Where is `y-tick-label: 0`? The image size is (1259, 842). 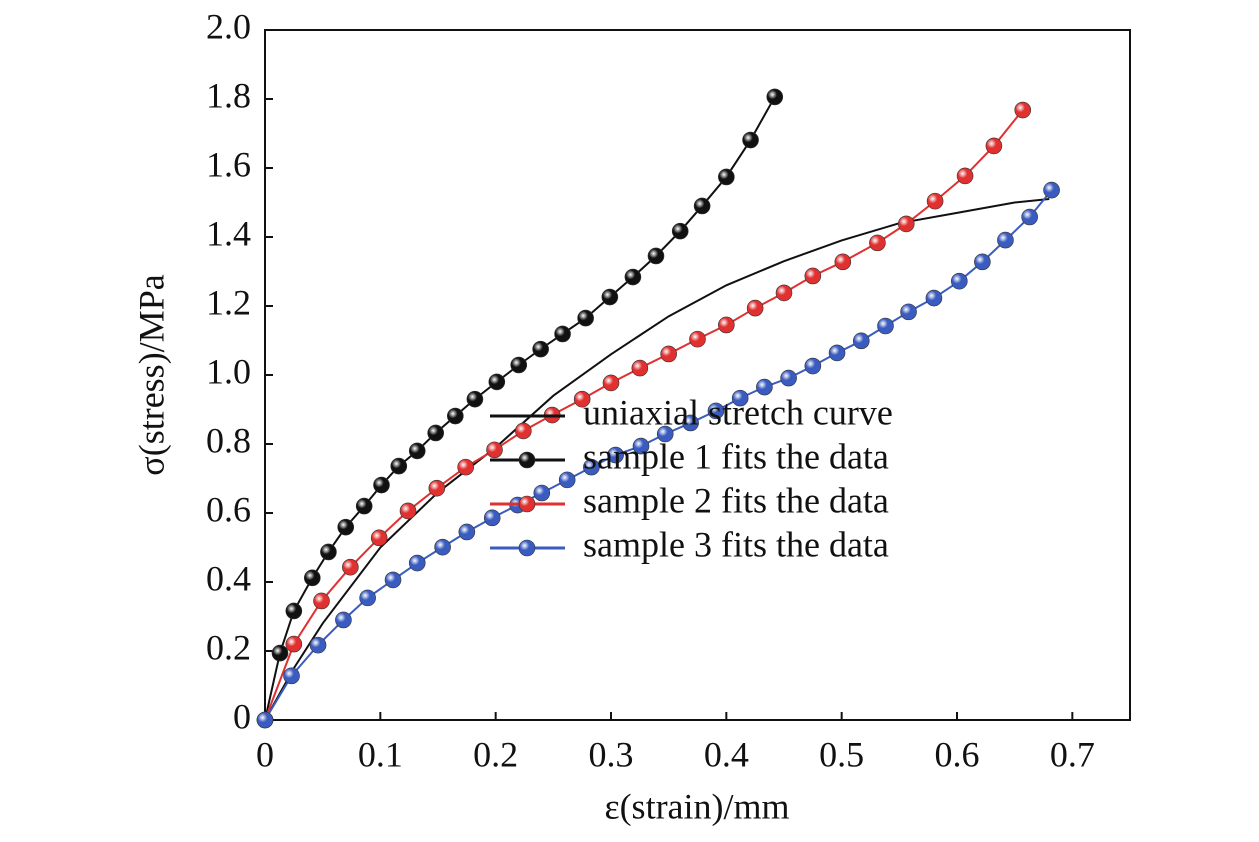
y-tick-label: 0 is located at coordinates (242, 716).